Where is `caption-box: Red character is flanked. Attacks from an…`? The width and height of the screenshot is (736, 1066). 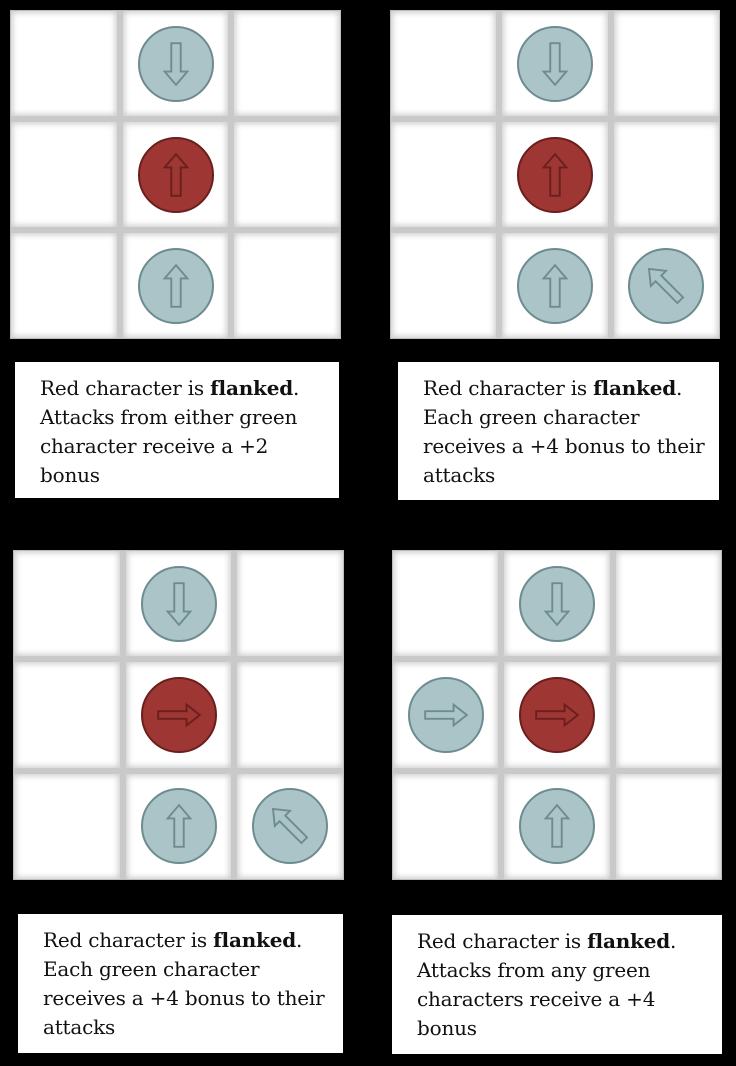
caption-box: Red character is flanked. Attacks from an… is located at coordinates (557, 984).